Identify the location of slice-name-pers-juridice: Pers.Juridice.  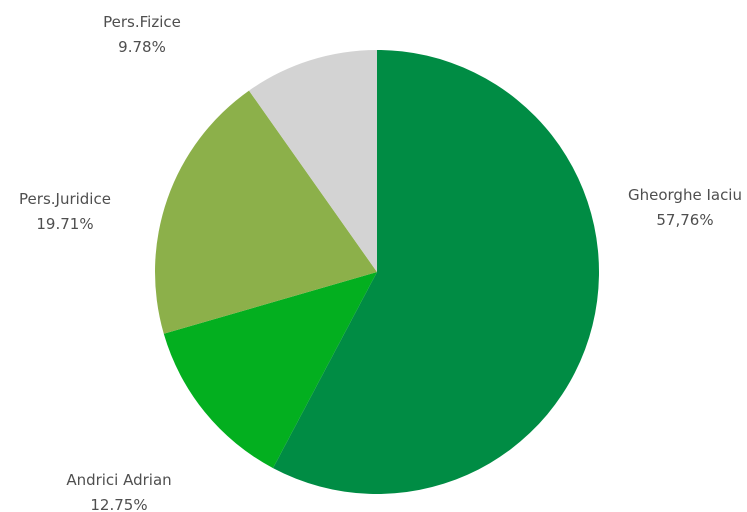
(65, 199).